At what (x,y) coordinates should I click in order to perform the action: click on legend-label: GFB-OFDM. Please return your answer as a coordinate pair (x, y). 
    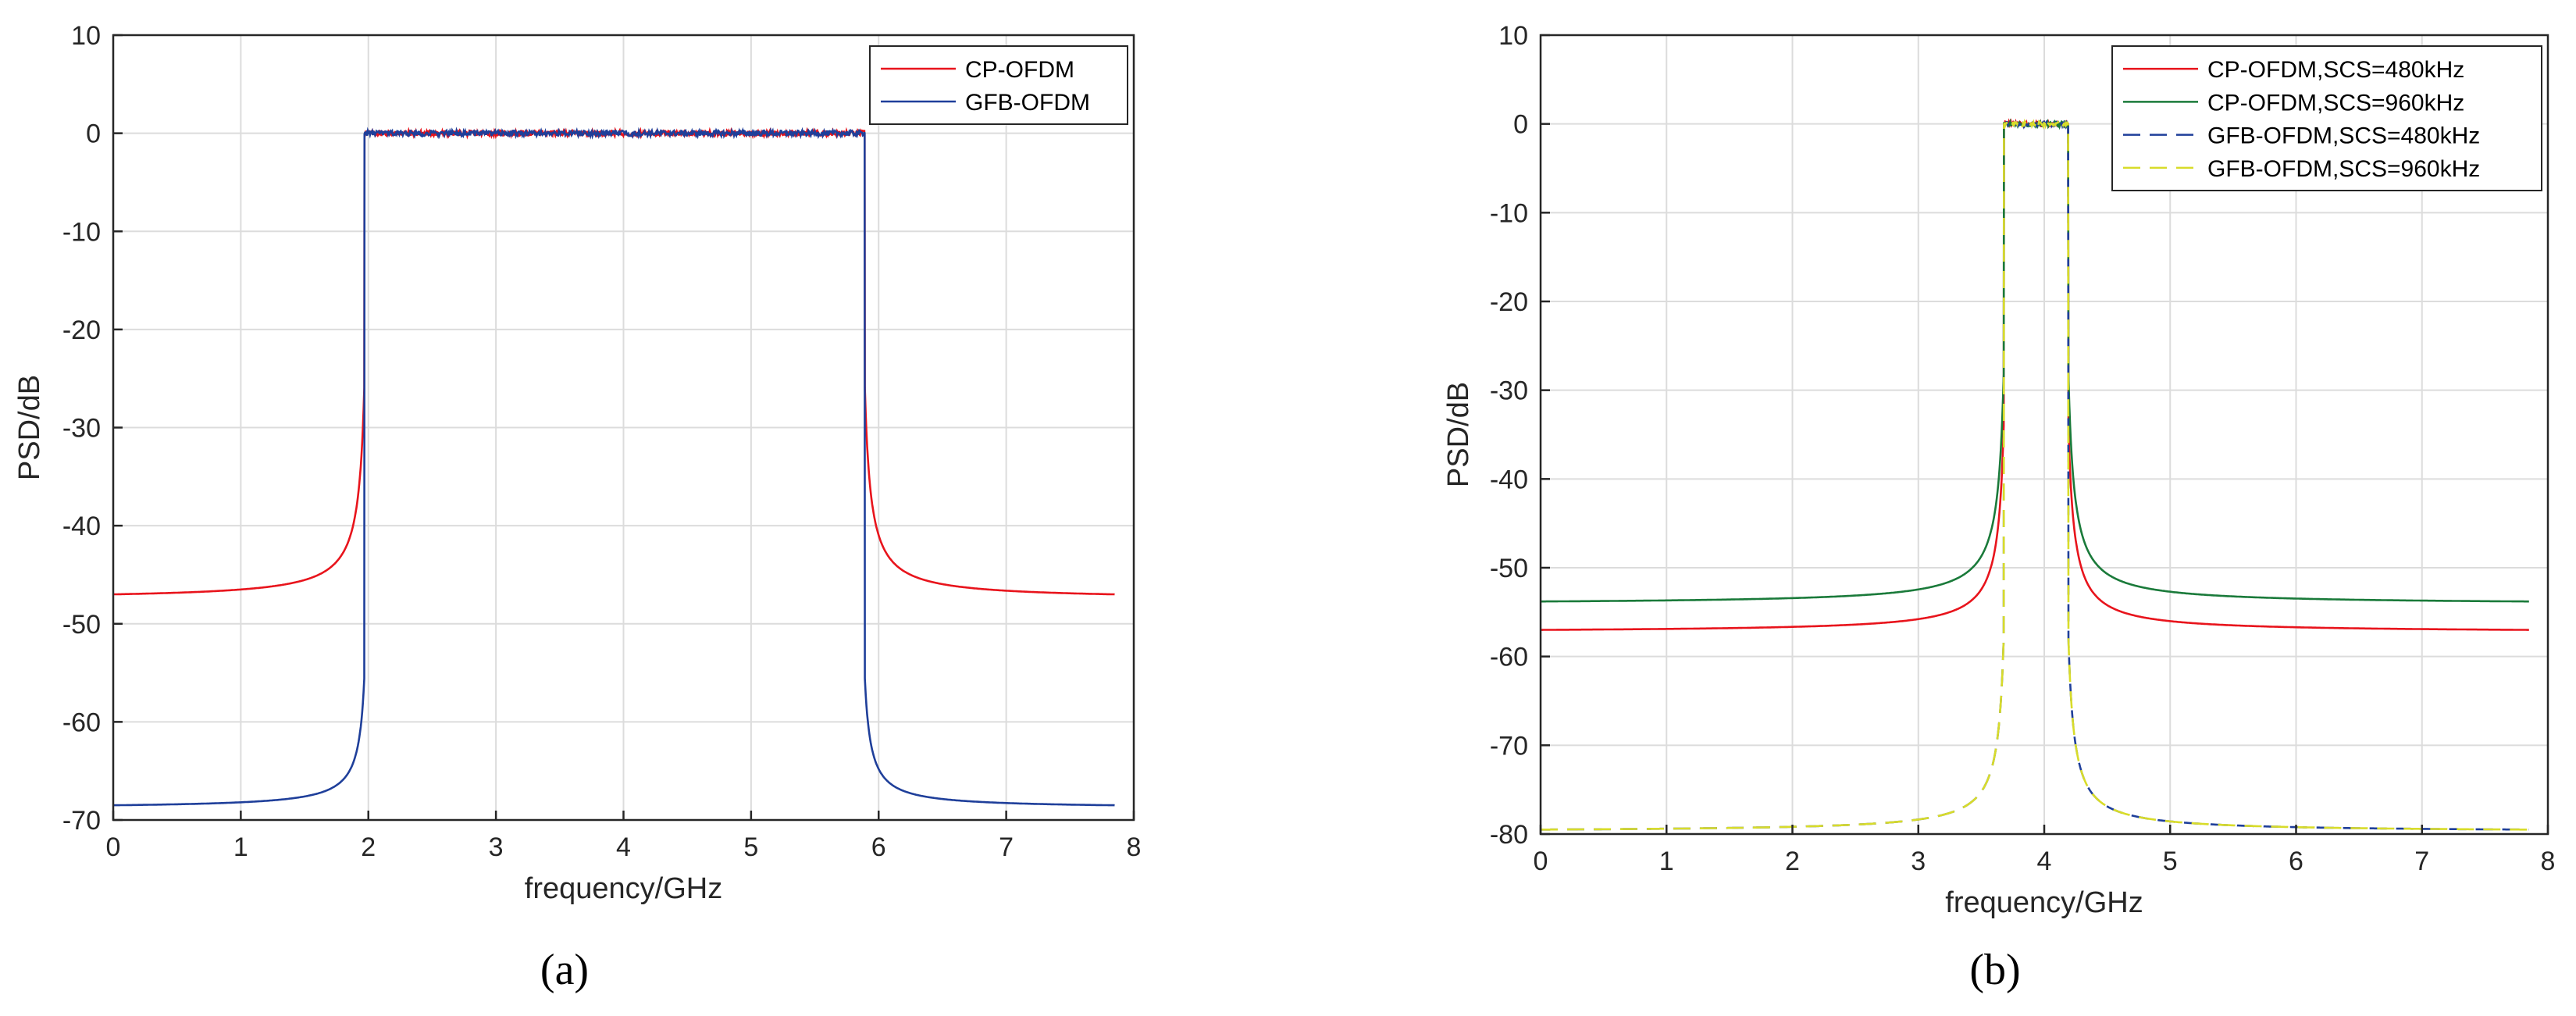
    Looking at the image, I should click on (1027, 103).